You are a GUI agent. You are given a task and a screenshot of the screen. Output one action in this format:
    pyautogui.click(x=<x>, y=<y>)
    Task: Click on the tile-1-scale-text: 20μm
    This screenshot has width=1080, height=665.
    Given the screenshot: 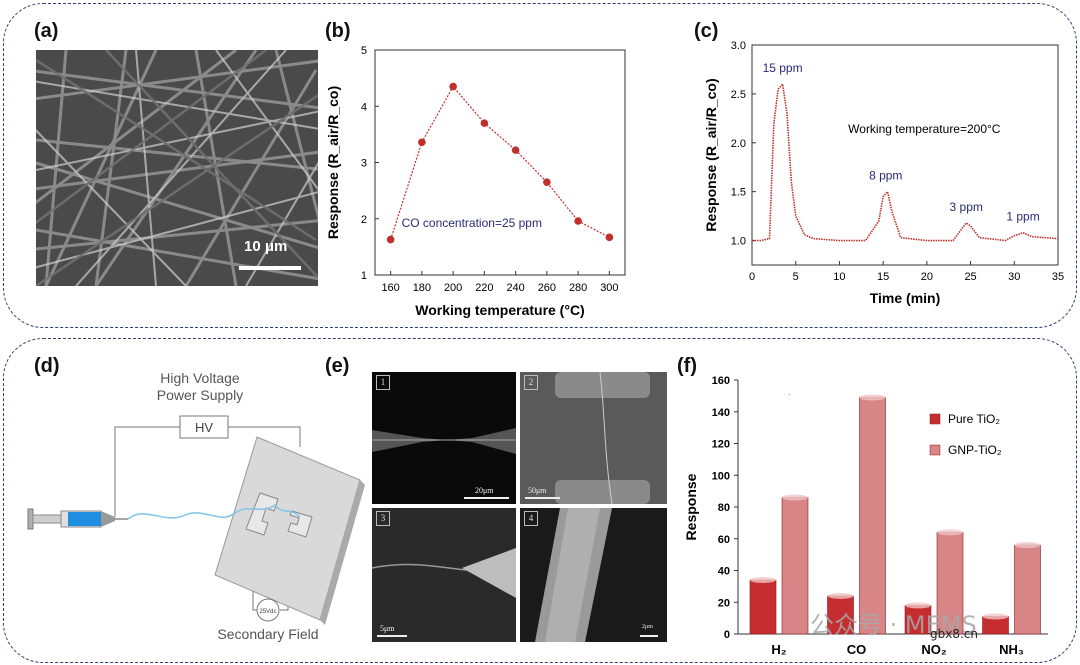 What is the action you would take?
    pyautogui.click(x=484, y=490)
    